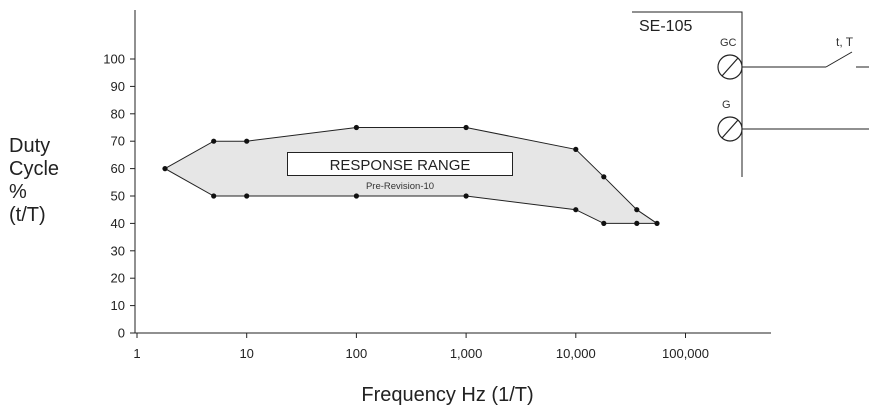 This screenshot has height=411, width=869. I want to click on y-axis-label-line: (t/T), so click(27, 215).